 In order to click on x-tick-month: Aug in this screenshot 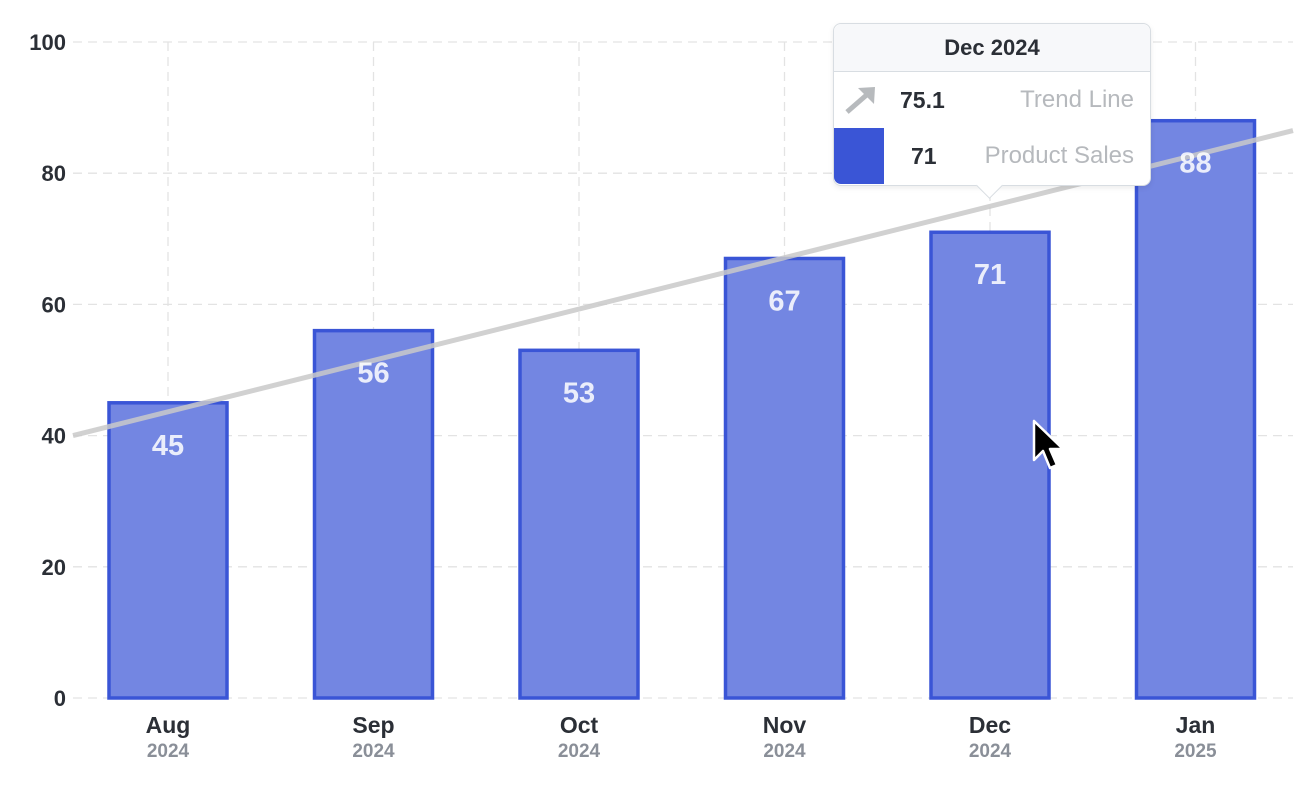, I will do `click(168, 725)`.